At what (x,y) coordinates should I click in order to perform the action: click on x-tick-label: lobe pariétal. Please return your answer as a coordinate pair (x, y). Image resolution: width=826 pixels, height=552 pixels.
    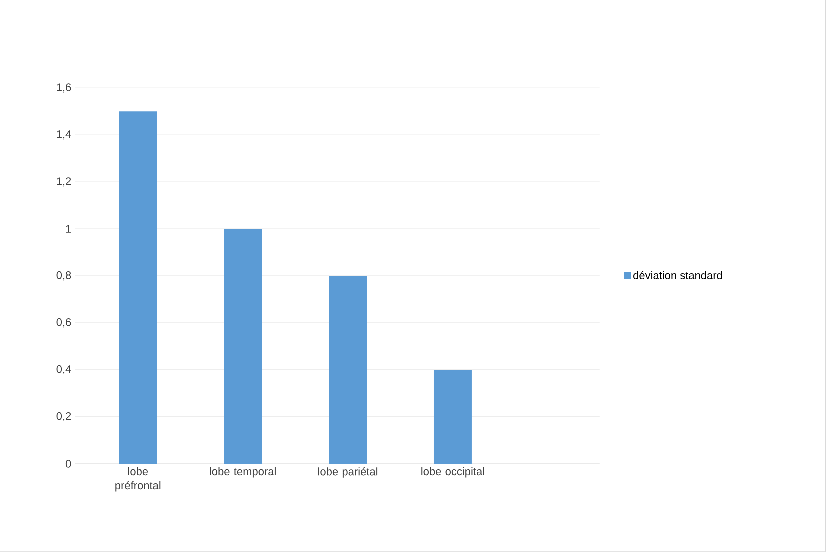
    Looking at the image, I should click on (348, 472).